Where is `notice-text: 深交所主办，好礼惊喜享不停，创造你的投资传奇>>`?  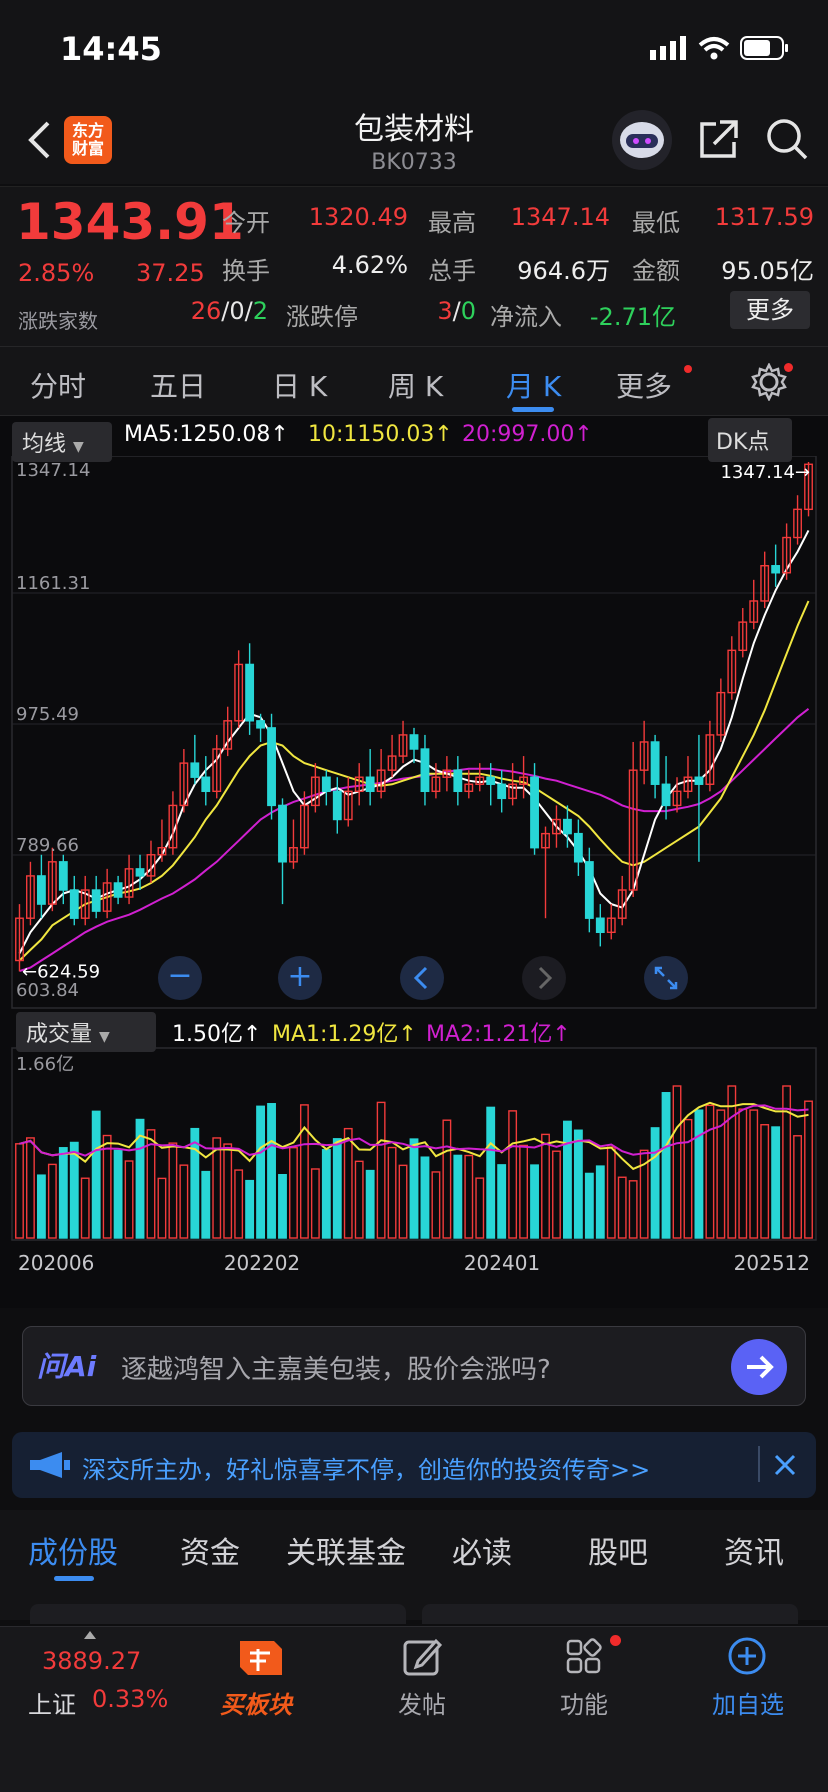 notice-text: 深交所主办，好礼惊喜享不停，创造你的投资传奇>> is located at coordinates (366, 1470).